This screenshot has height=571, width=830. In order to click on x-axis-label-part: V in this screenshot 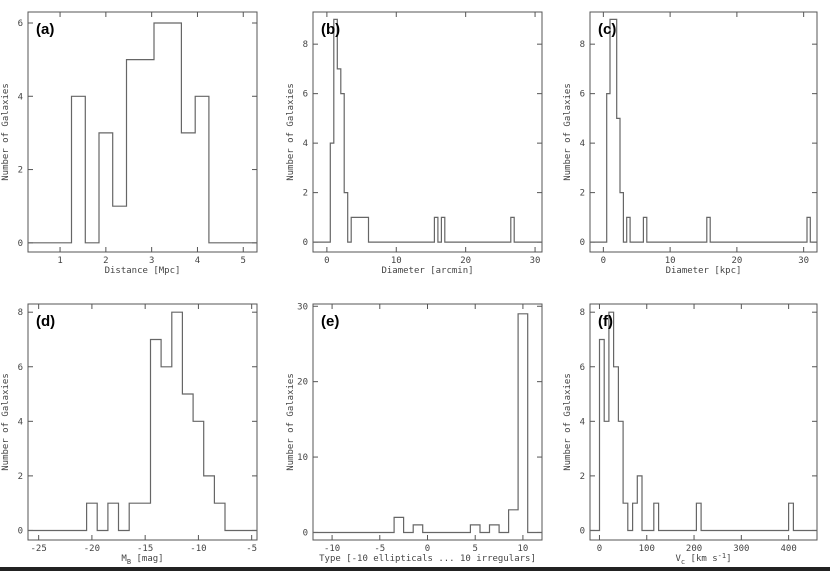, I will do `click(678, 559)`.